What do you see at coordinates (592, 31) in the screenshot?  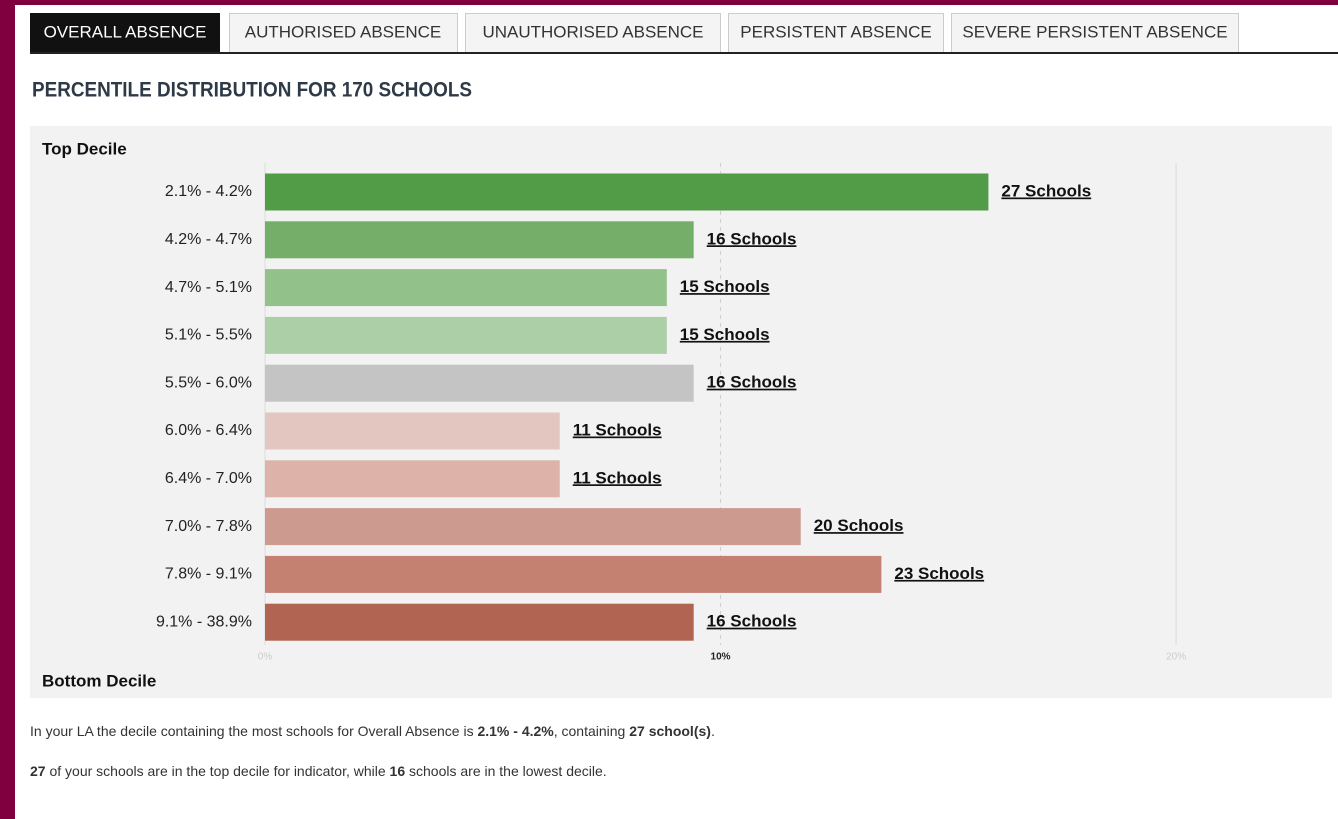 I see `tab-label: UNAUTHORISED ABSENCE` at bounding box center [592, 31].